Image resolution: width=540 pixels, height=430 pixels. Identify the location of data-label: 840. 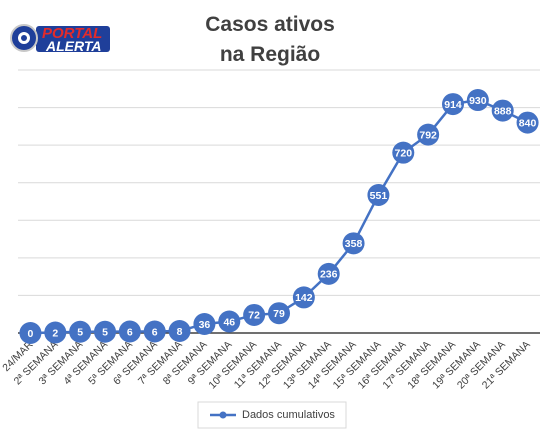
(528, 123).